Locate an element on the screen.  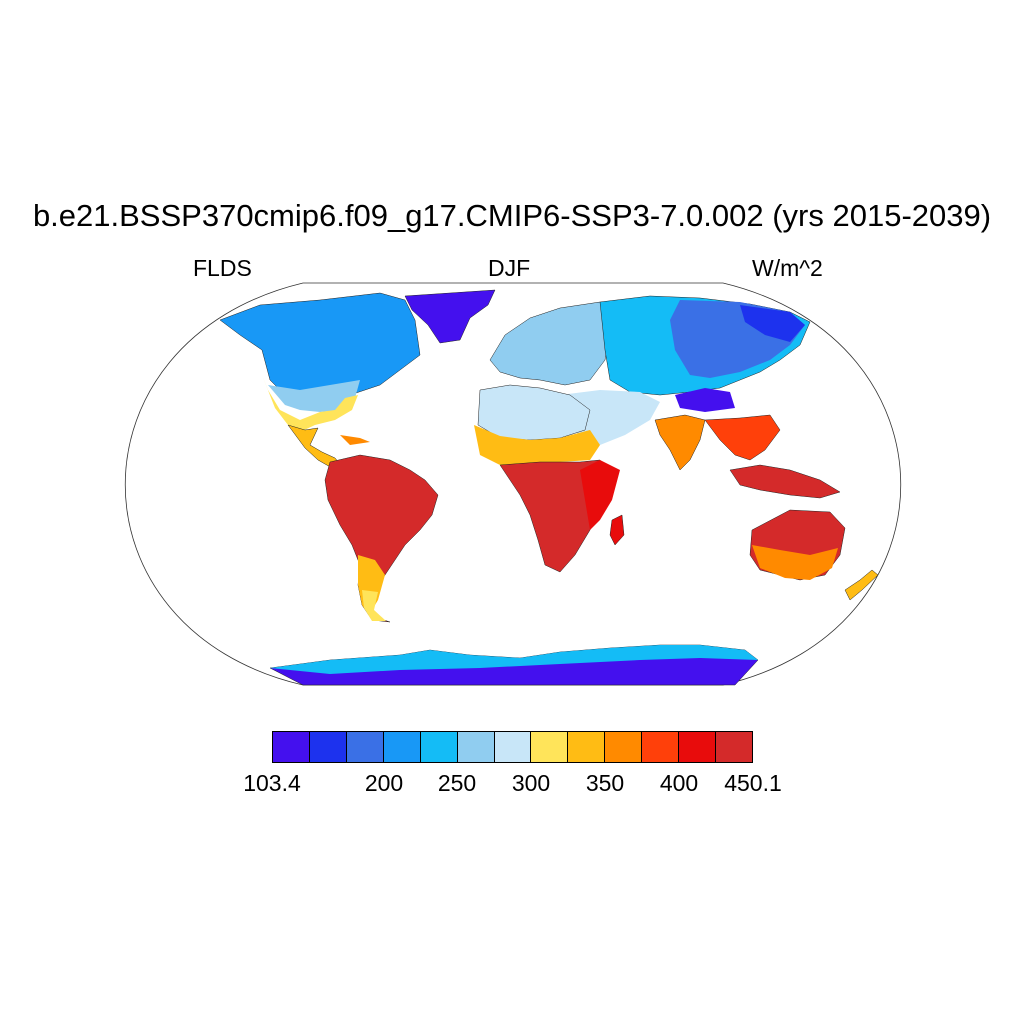
region-middle-east is located at coordinates (610, 417).